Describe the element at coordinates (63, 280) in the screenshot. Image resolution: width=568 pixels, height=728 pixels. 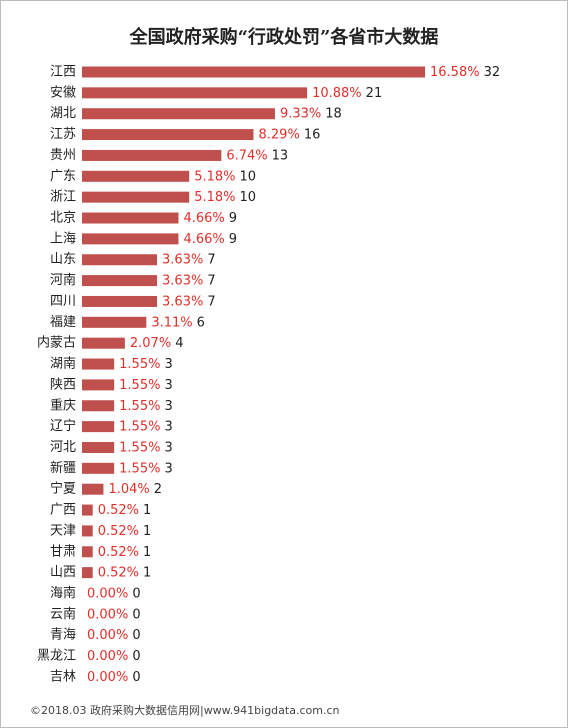
I see `category-label: 河南` at that location.